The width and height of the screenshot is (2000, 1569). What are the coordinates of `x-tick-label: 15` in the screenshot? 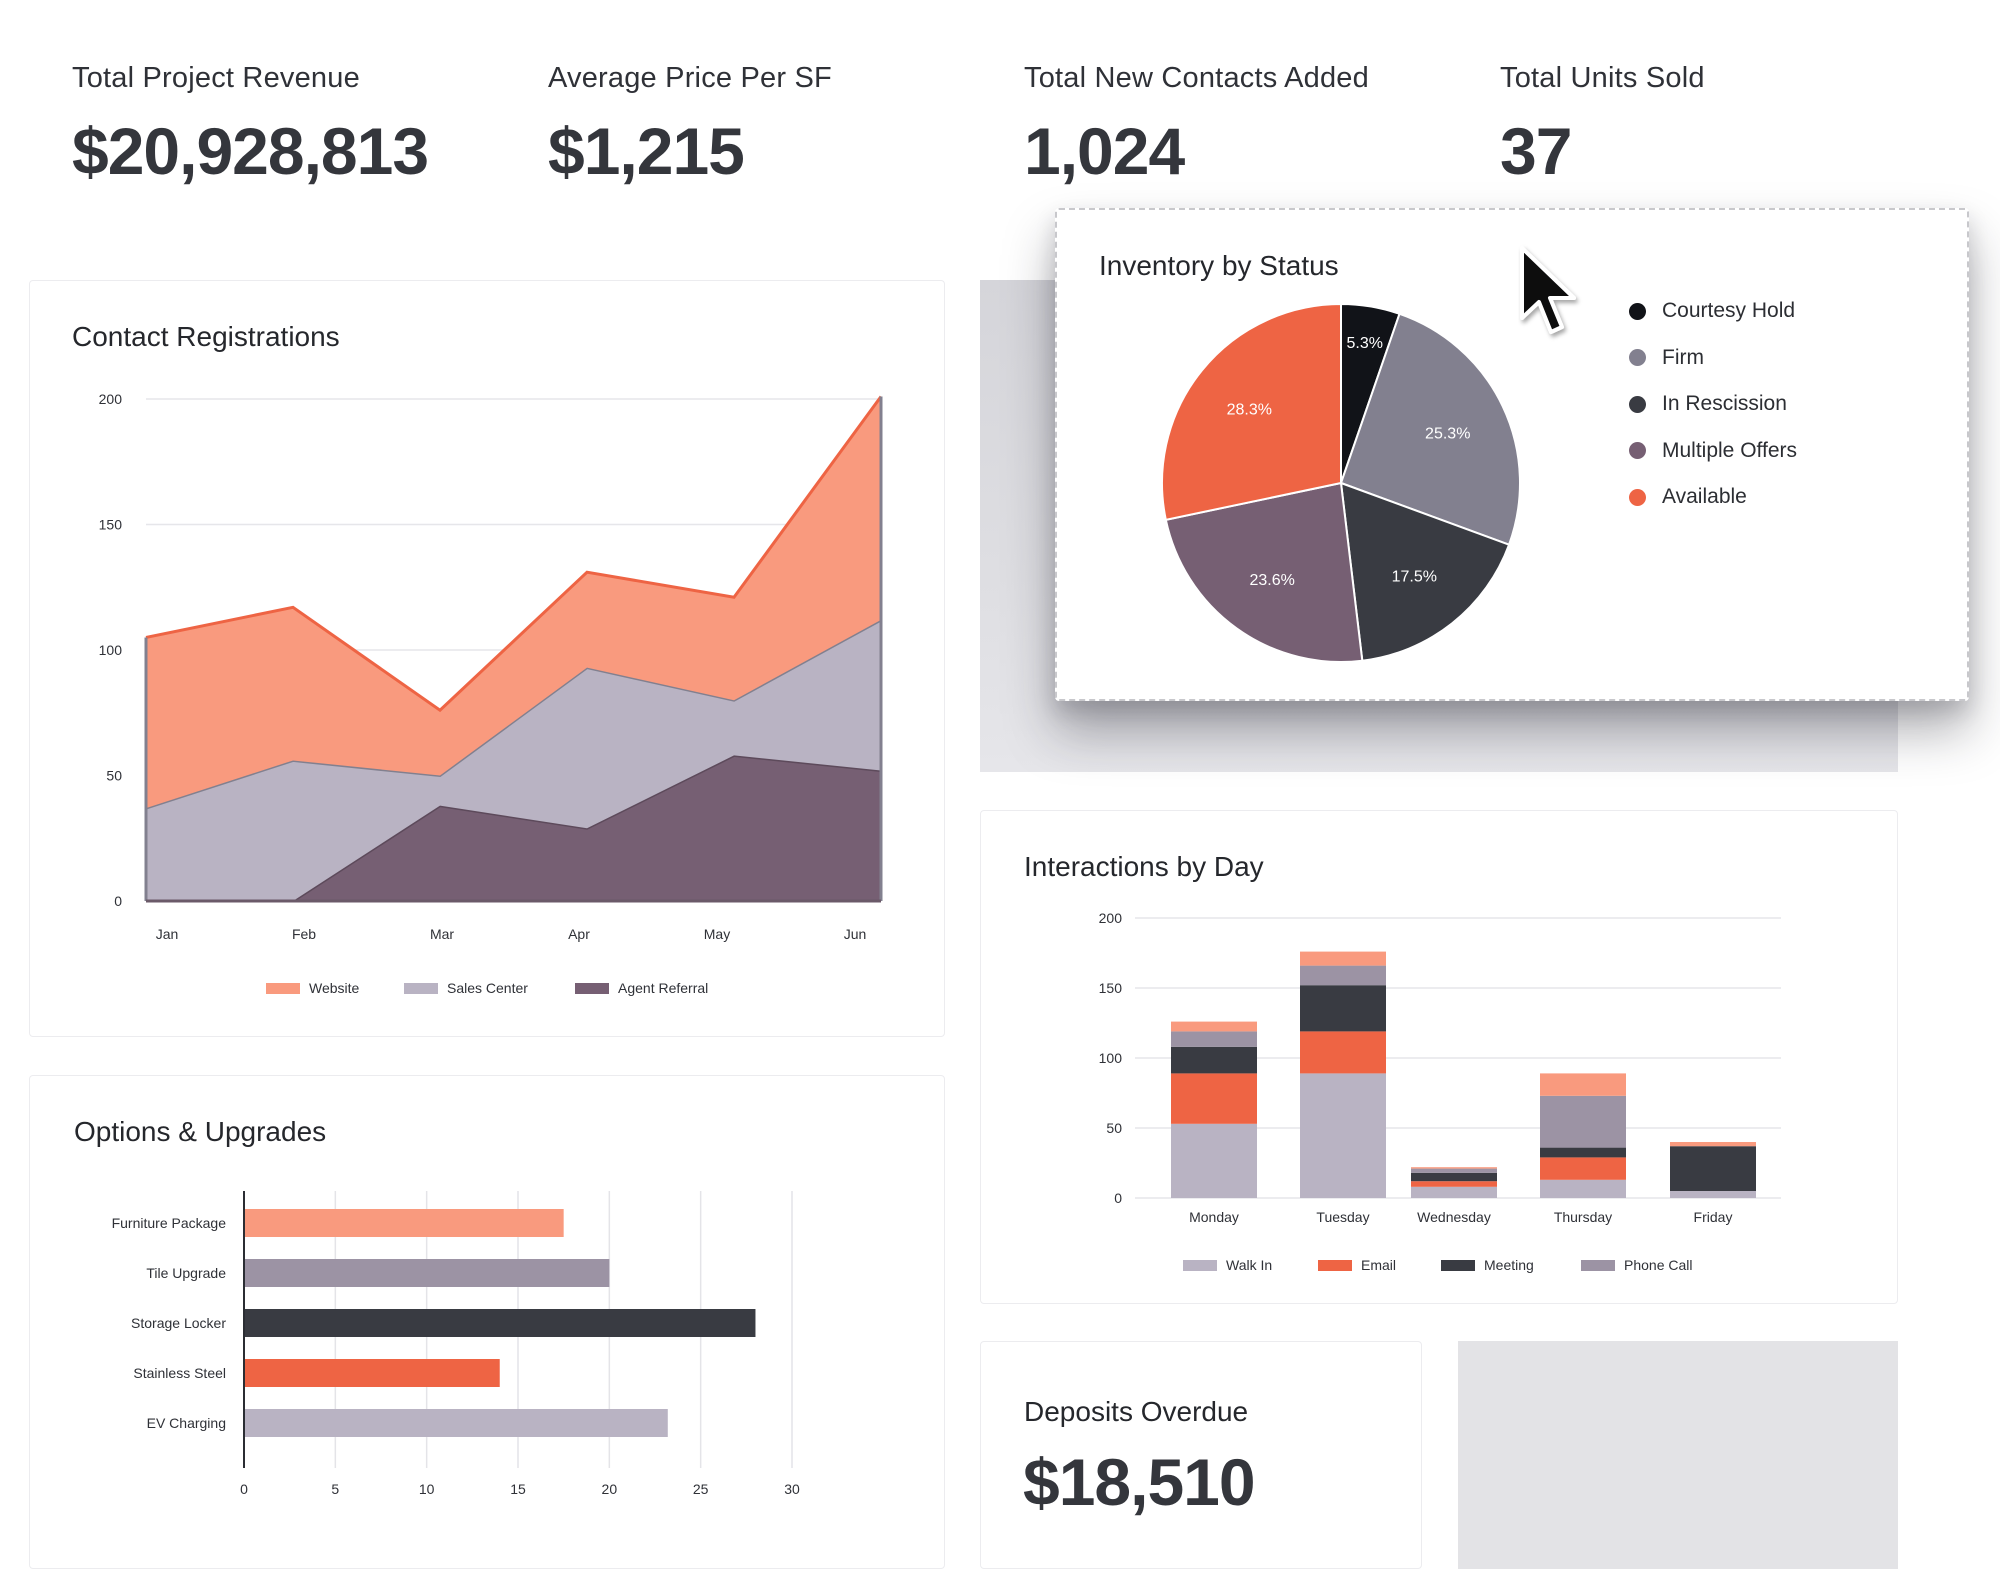 It's located at (518, 1489).